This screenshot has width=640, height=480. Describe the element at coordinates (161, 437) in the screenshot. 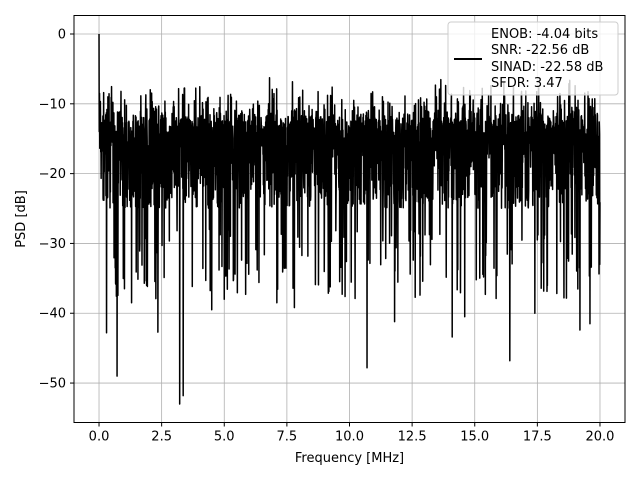

I see `x-tick-label: 2.5` at that location.